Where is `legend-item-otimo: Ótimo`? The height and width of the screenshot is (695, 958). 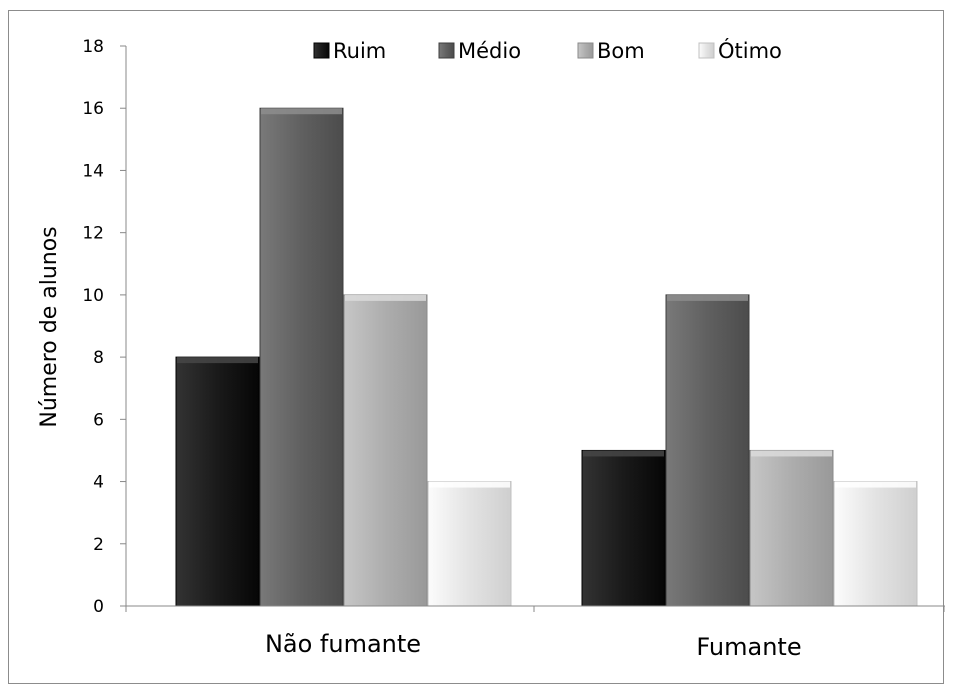
legend-item-otimo: Ótimo is located at coordinates (740, 50).